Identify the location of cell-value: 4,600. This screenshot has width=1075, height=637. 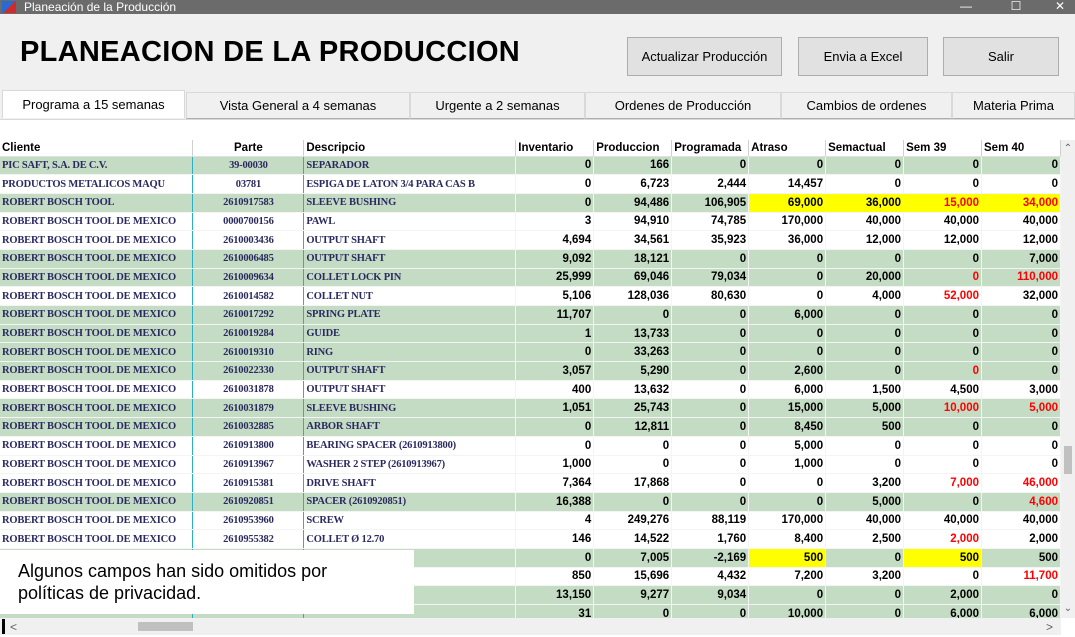
(1021, 502).